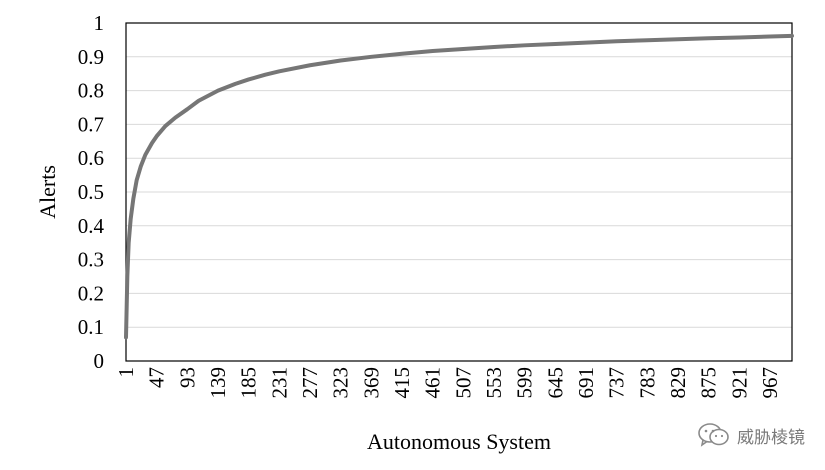 This screenshot has width=825, height=470. What do you see at coordinates (678, 383) in the screenshot?
I see `x-tick-label: 829` at bounding box center [678, 383].